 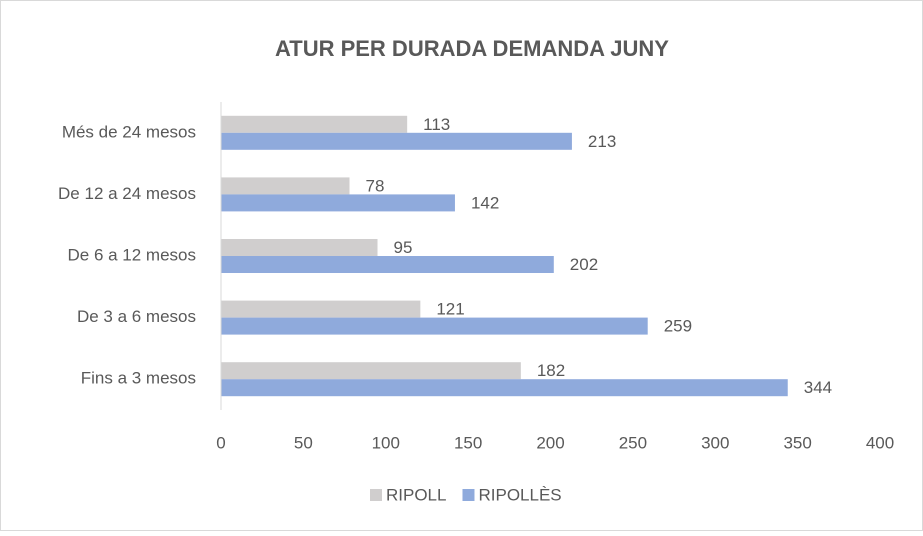 I want to click on y-tick-label: De 12 a 24 mesos, so click(x=127, y=193).